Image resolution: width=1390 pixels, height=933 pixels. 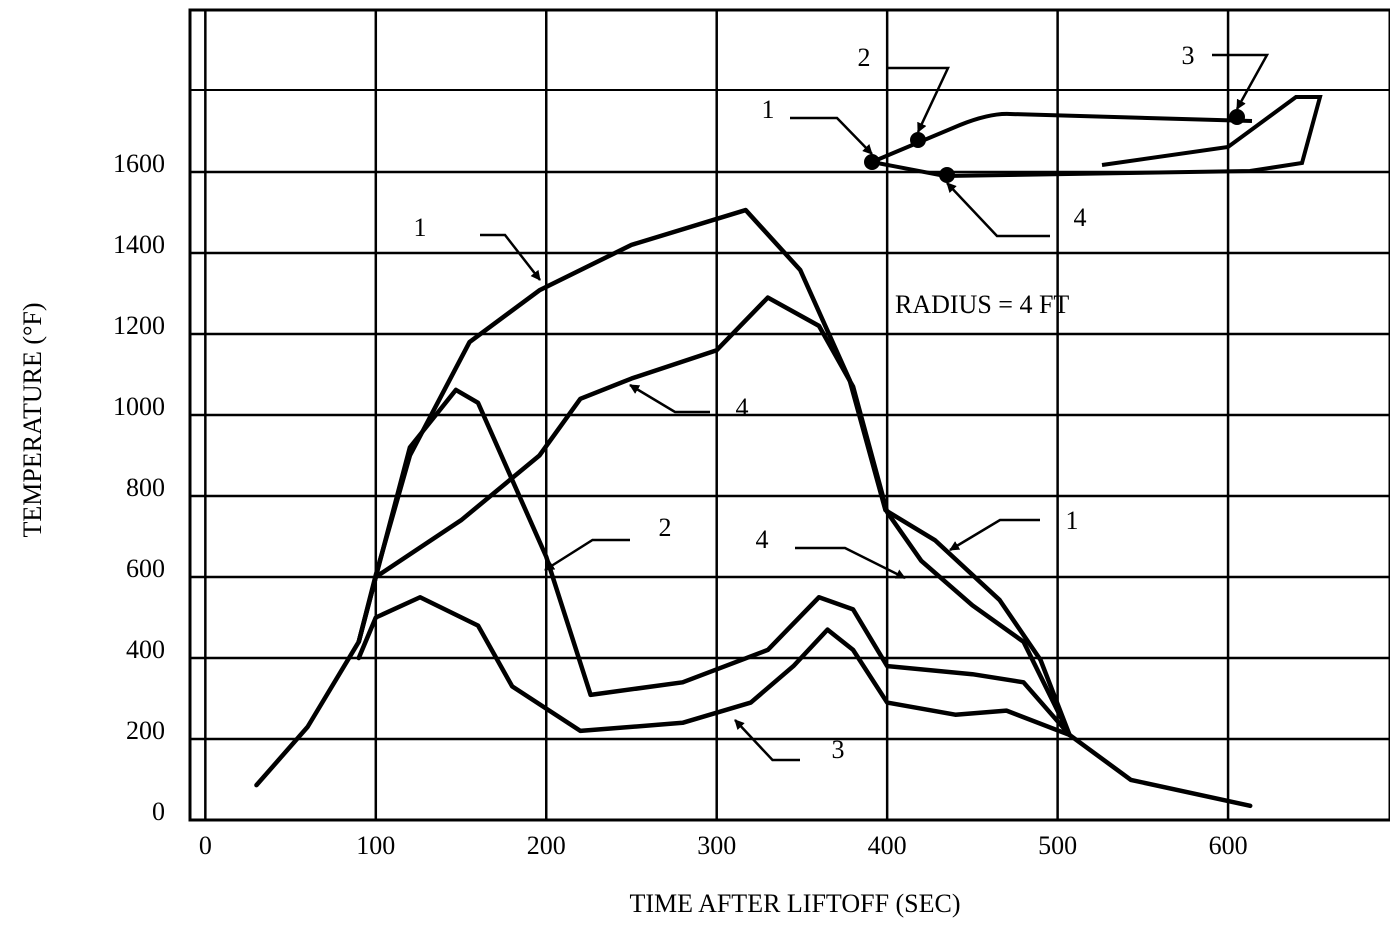 I want to click on x-tick-label: 200, so click(x=546, y=845).